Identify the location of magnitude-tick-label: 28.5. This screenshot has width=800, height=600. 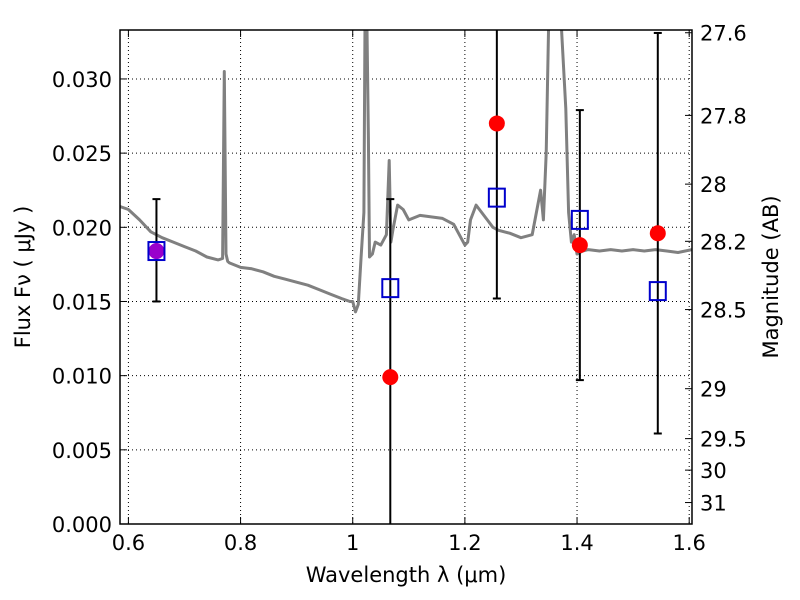
(723, 311).